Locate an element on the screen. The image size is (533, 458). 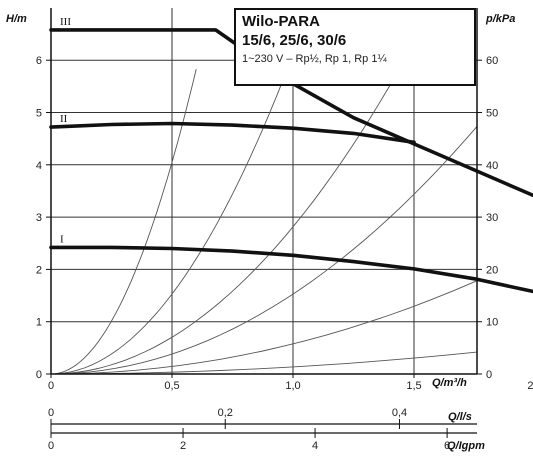
y-left-tick-label-0: 0 is located at coordinates (39, 375).